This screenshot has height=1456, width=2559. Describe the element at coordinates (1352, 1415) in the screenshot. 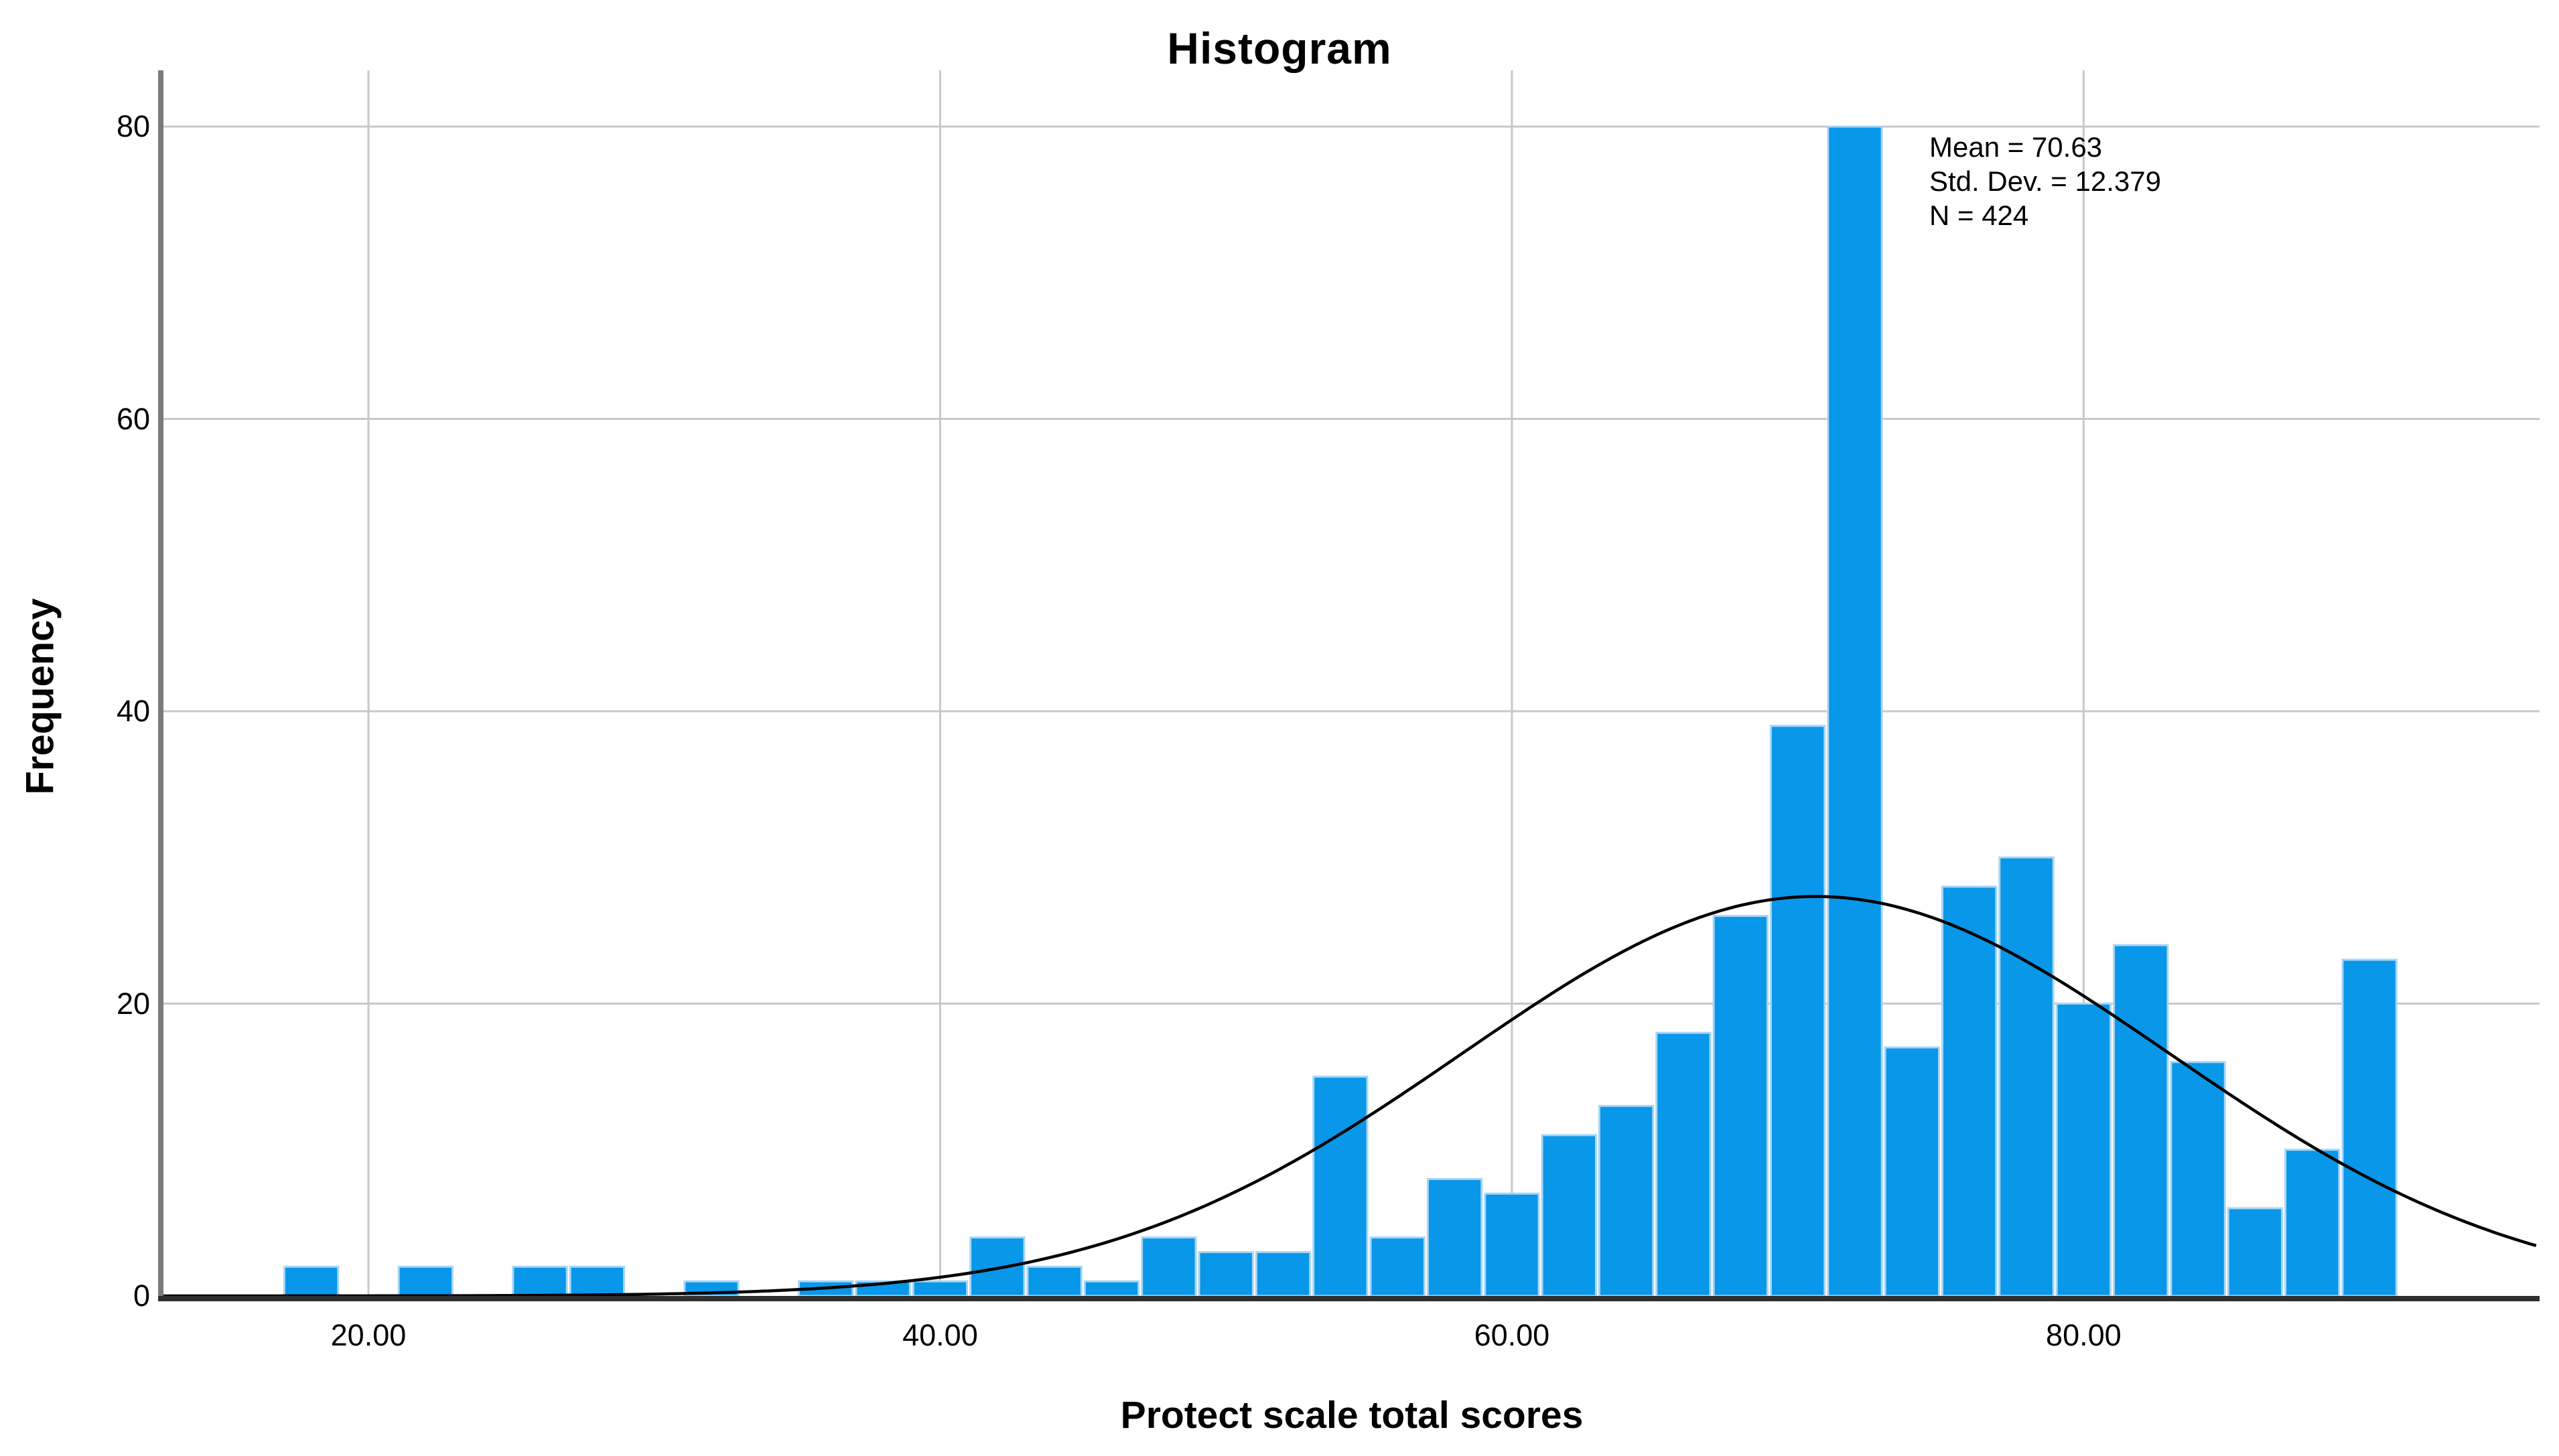

I see `x-axis-title: Protect scale total scores` at that location.